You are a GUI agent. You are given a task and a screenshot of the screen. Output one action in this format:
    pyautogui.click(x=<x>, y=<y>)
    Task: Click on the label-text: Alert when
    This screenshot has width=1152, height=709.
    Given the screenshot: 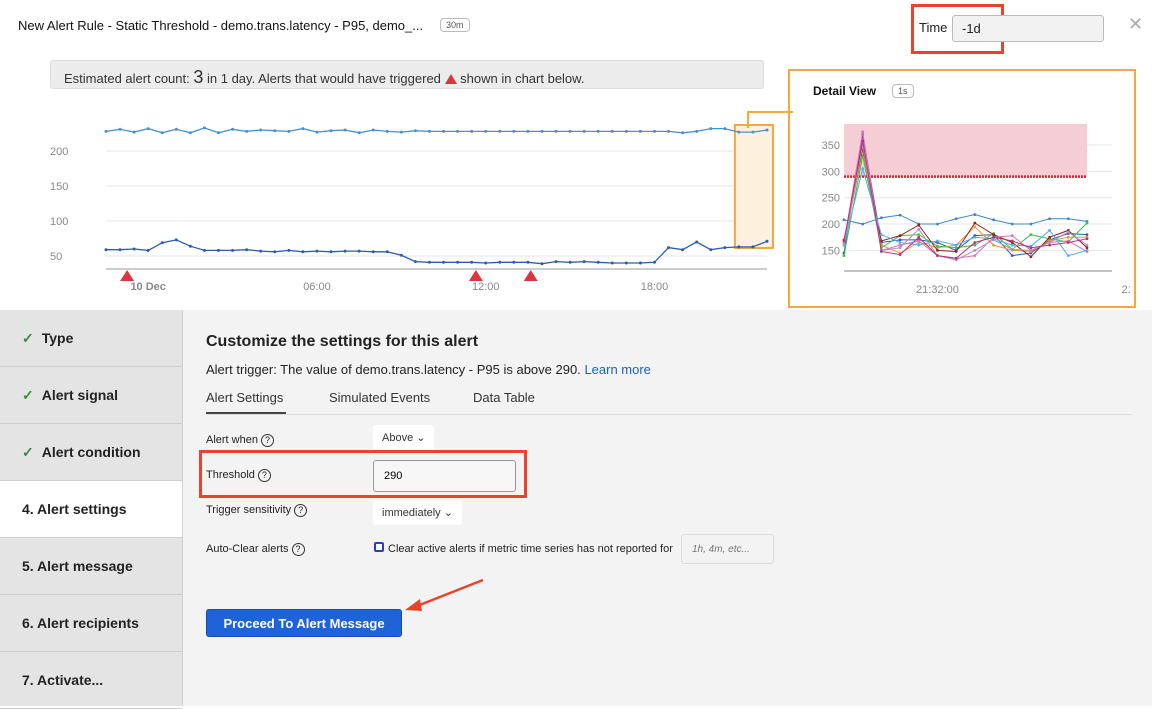 What is the action you would take?
    pyautogui.click(x=232, y=440)
    